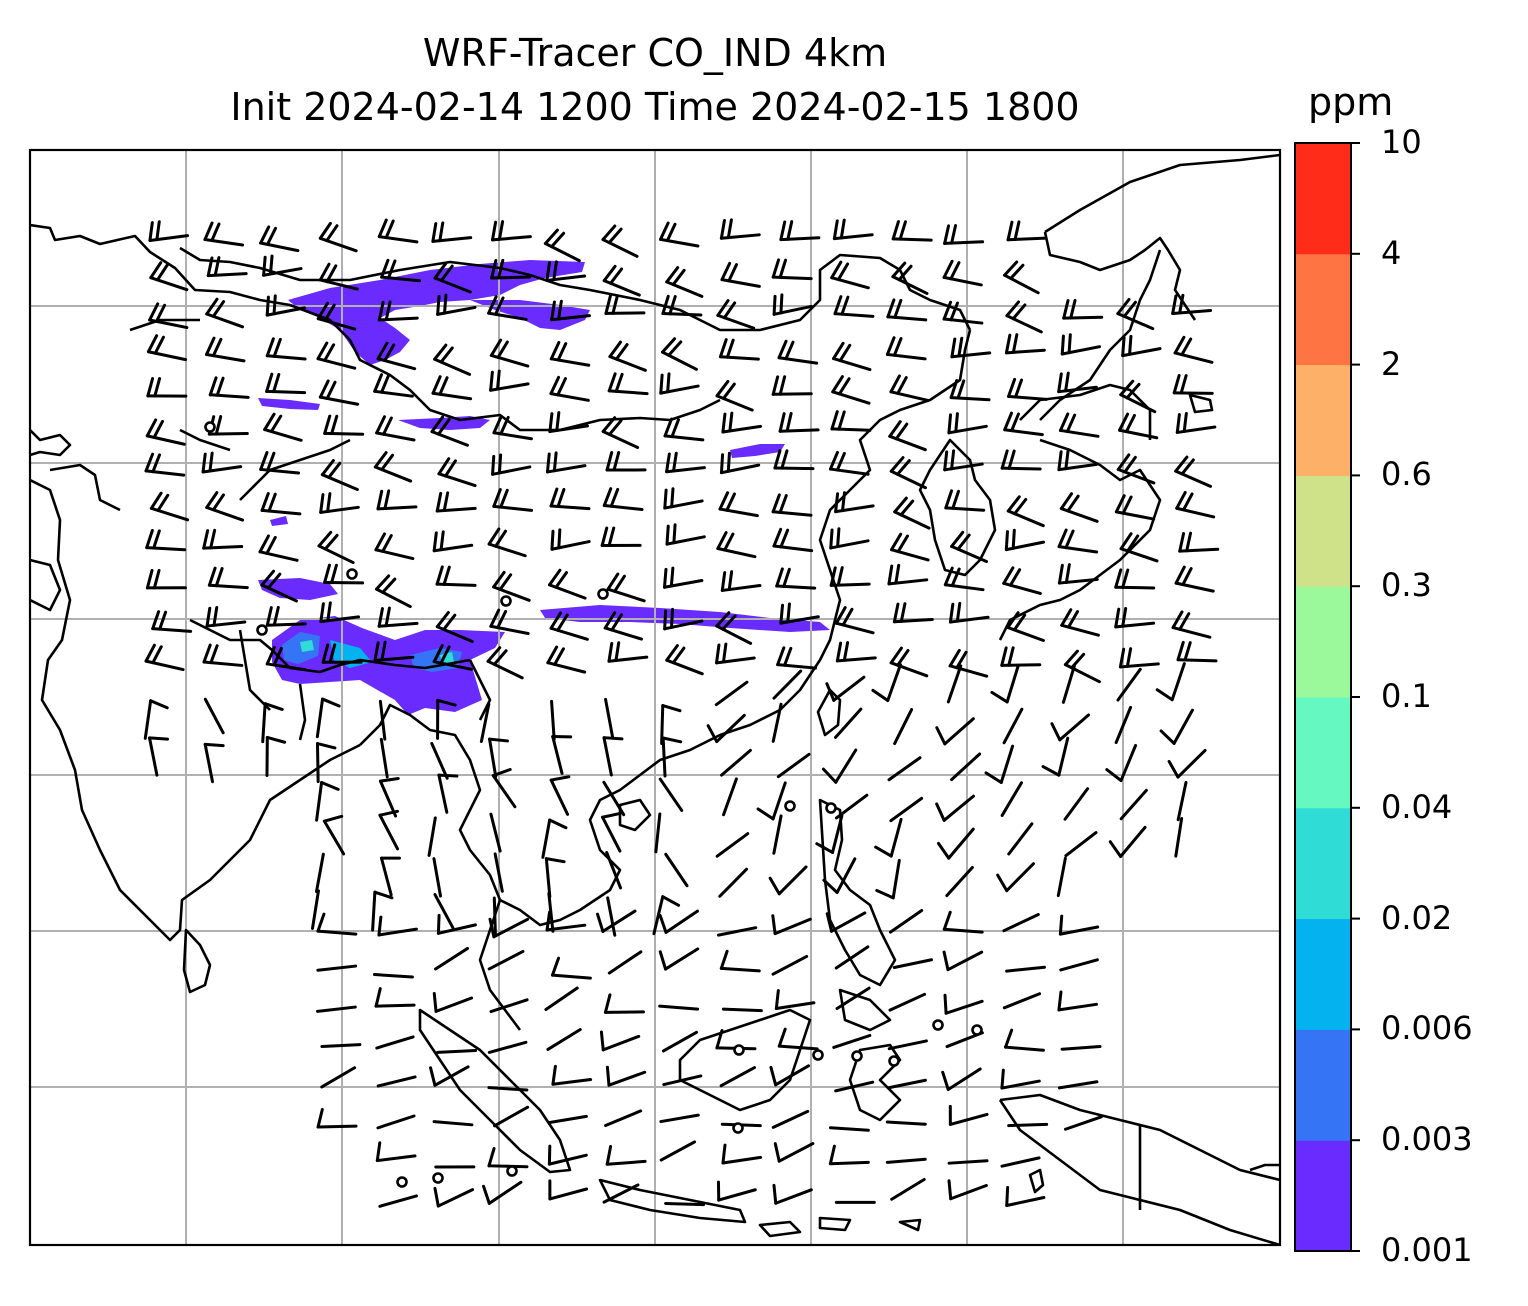 Image resolution: width=1528 pixels, height=1306 pixels. Describe the element at coordinates (1406, 474) in the screenshot. I see `colorbar-tick-label: 0.6` at that location.